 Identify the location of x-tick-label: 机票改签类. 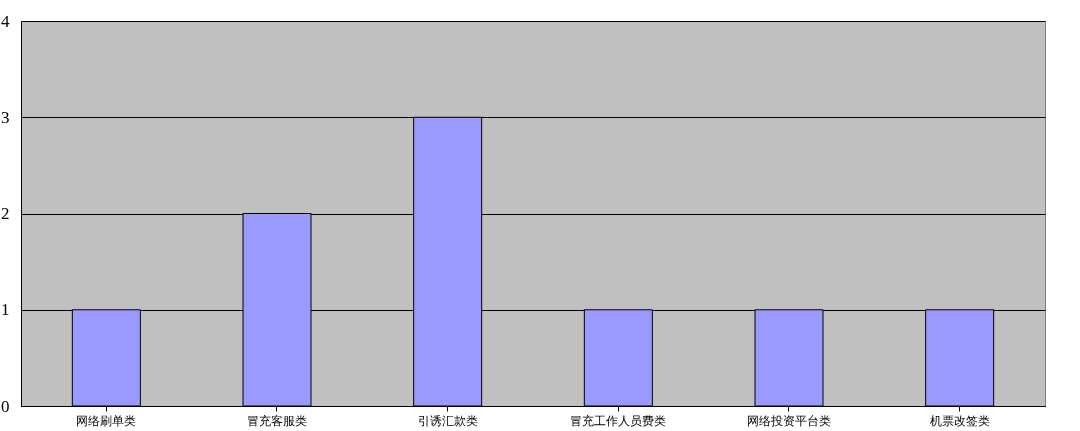
(959, 420).